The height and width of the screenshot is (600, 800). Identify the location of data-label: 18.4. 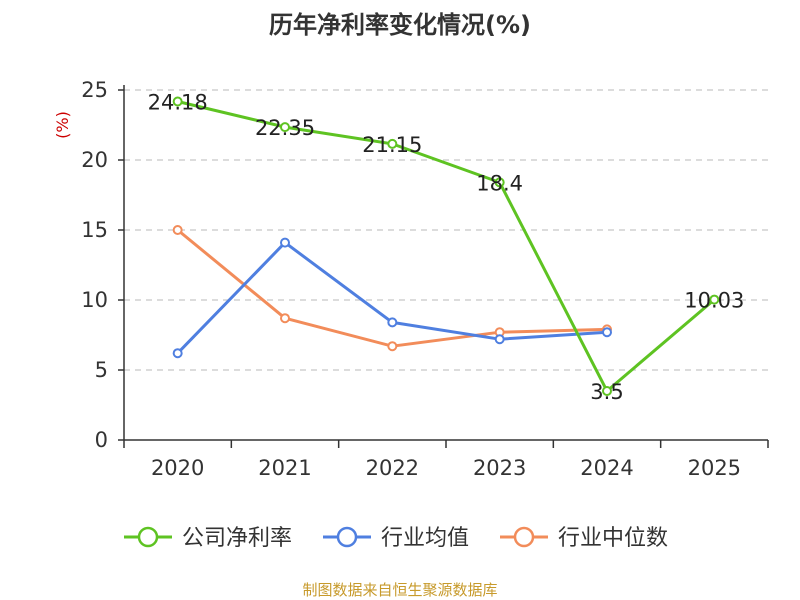
(499, 183).